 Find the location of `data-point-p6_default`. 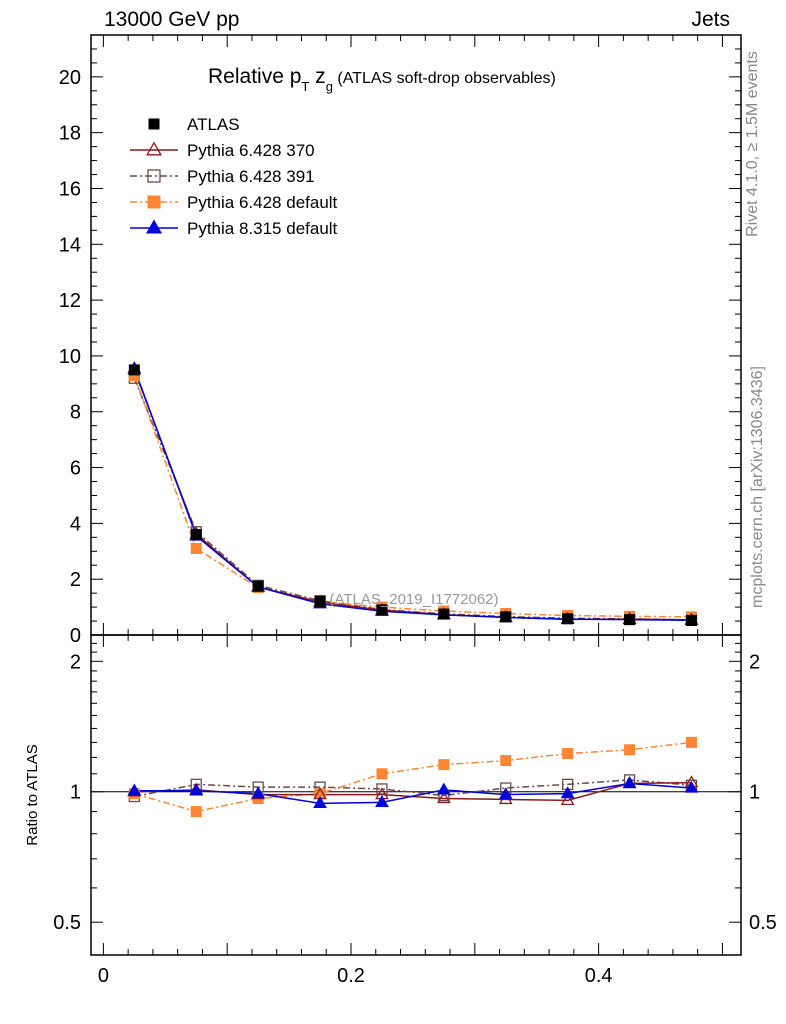

data-point-p6_default is located at coordinates (196, 548).